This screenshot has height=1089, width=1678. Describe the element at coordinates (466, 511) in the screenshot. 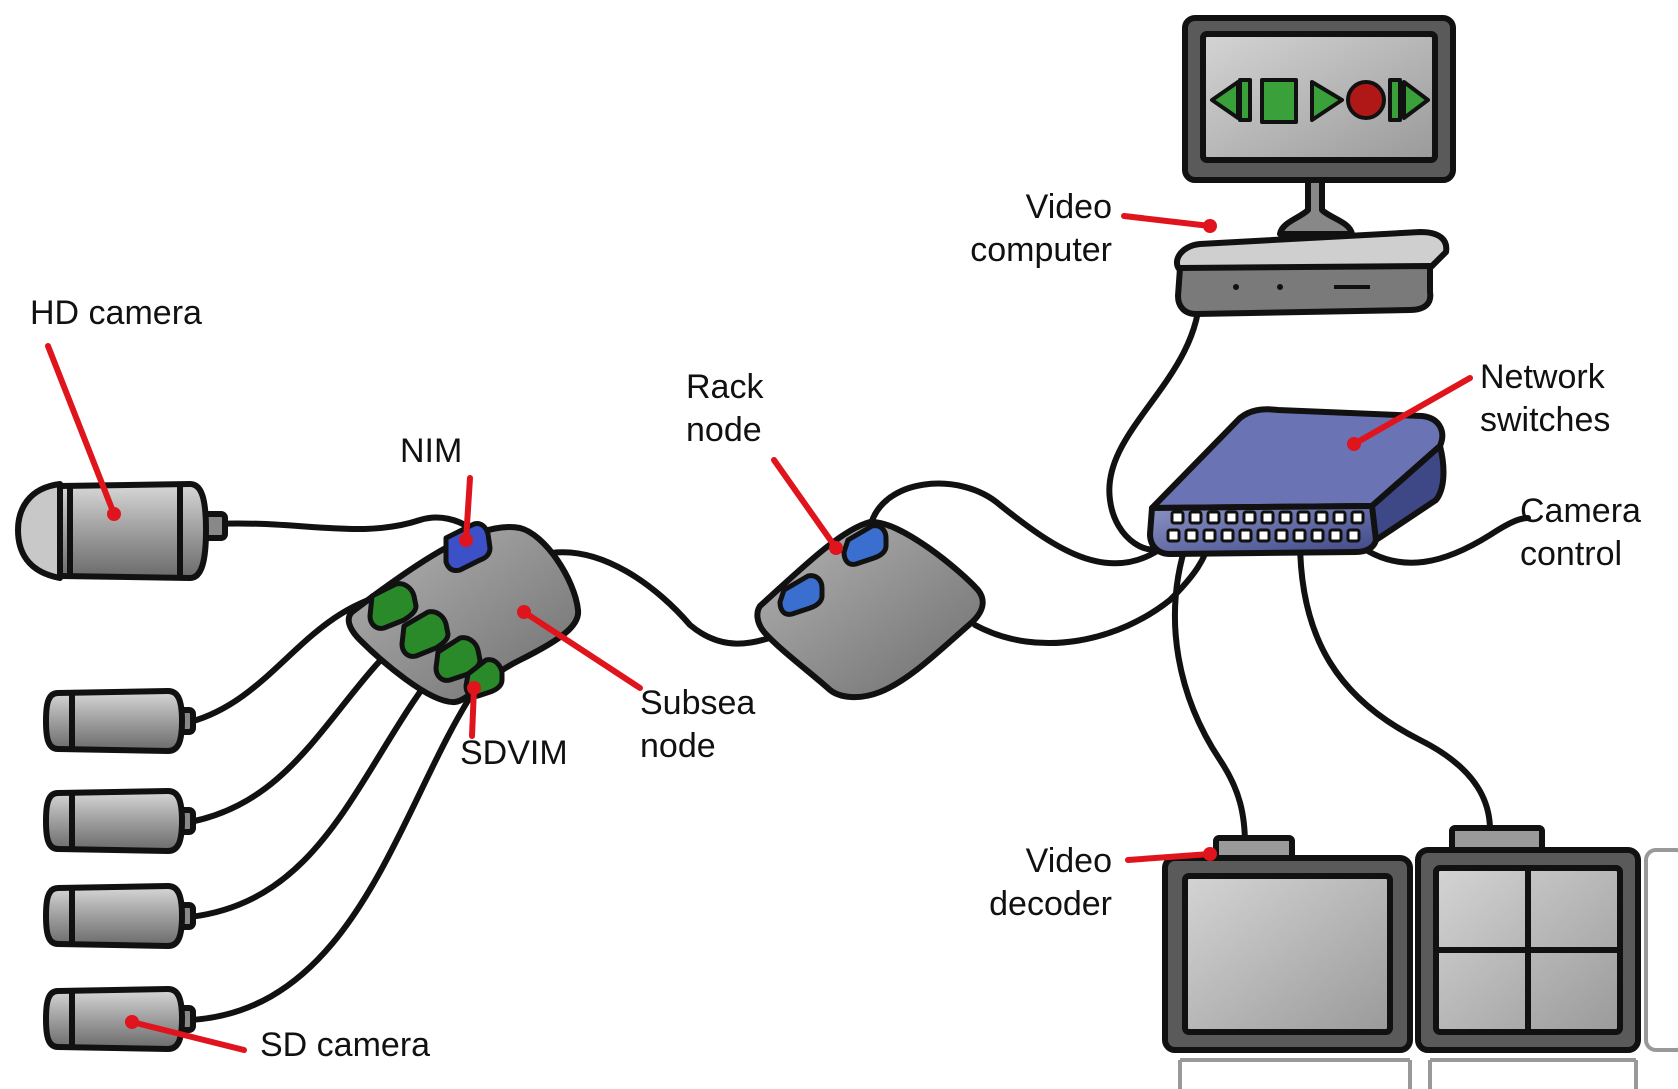

I see `pointer-nim` at that location.